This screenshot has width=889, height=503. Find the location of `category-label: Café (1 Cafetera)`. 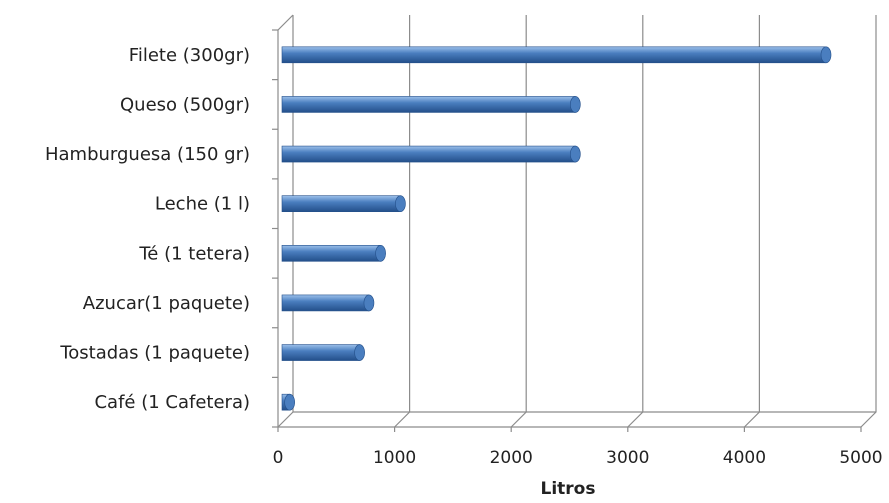

category-label: Café (1 Cafetera) is located at coordinates (172, 402).